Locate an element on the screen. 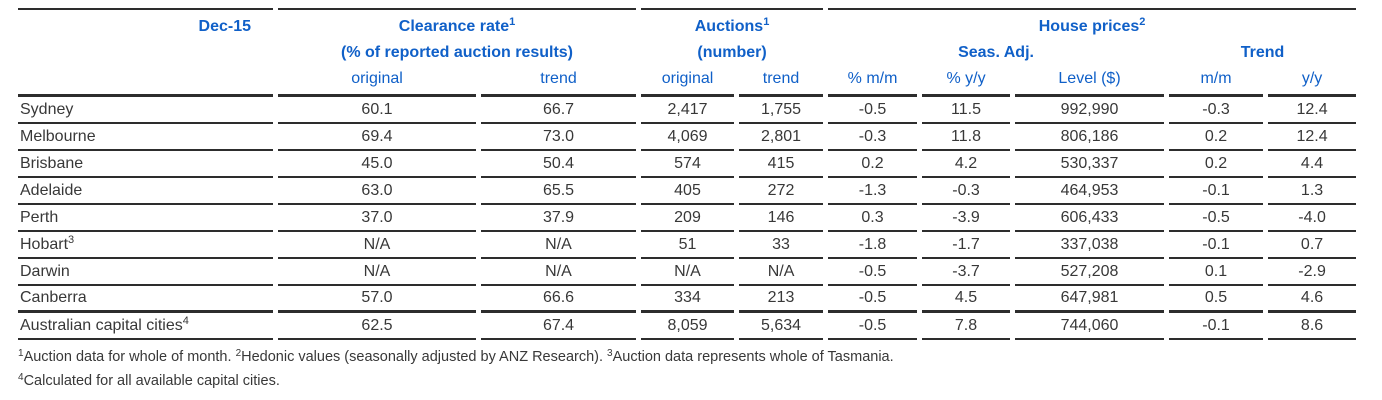 The height and width of the screenshot is (400, 1382). data-cell: 4.4 is located at coordinates (1312, 164).